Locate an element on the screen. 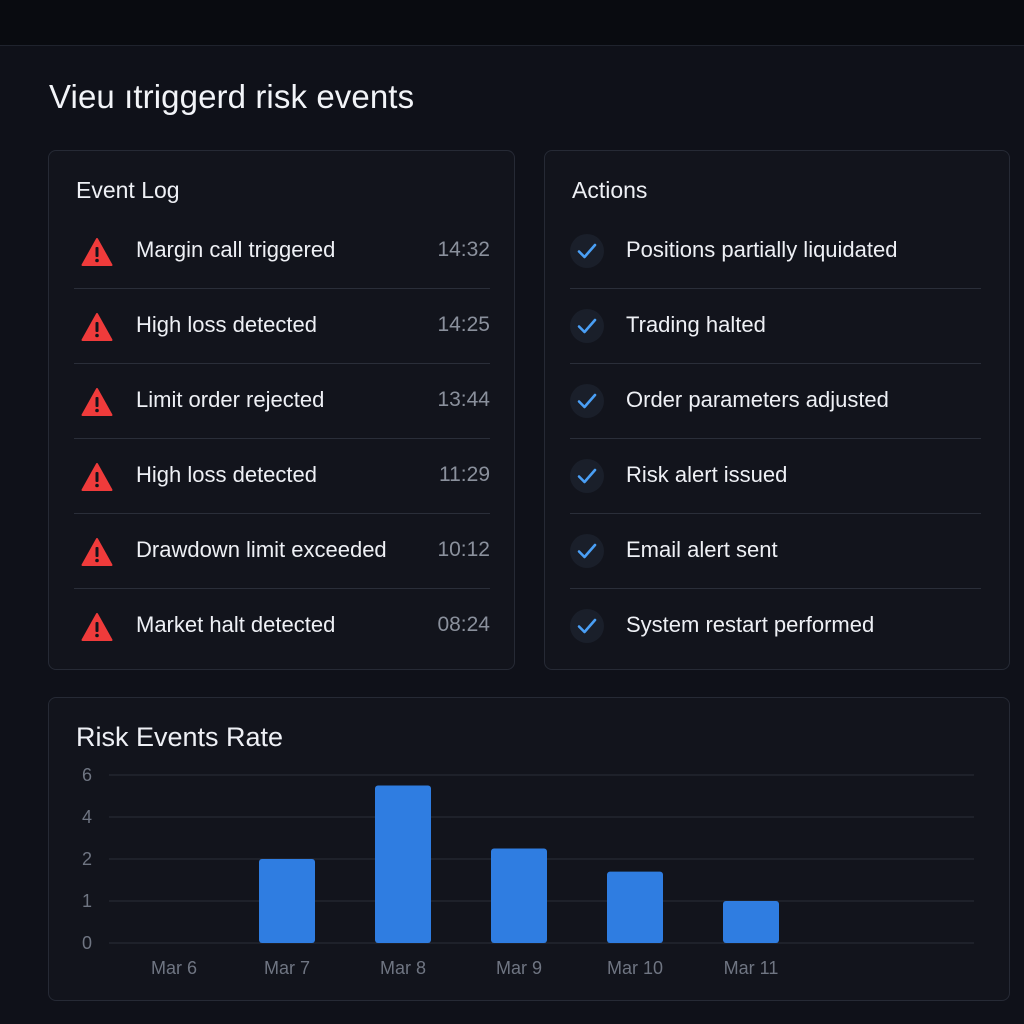  x-tick-label: Mar 10 is located at coordinates (635, 968).